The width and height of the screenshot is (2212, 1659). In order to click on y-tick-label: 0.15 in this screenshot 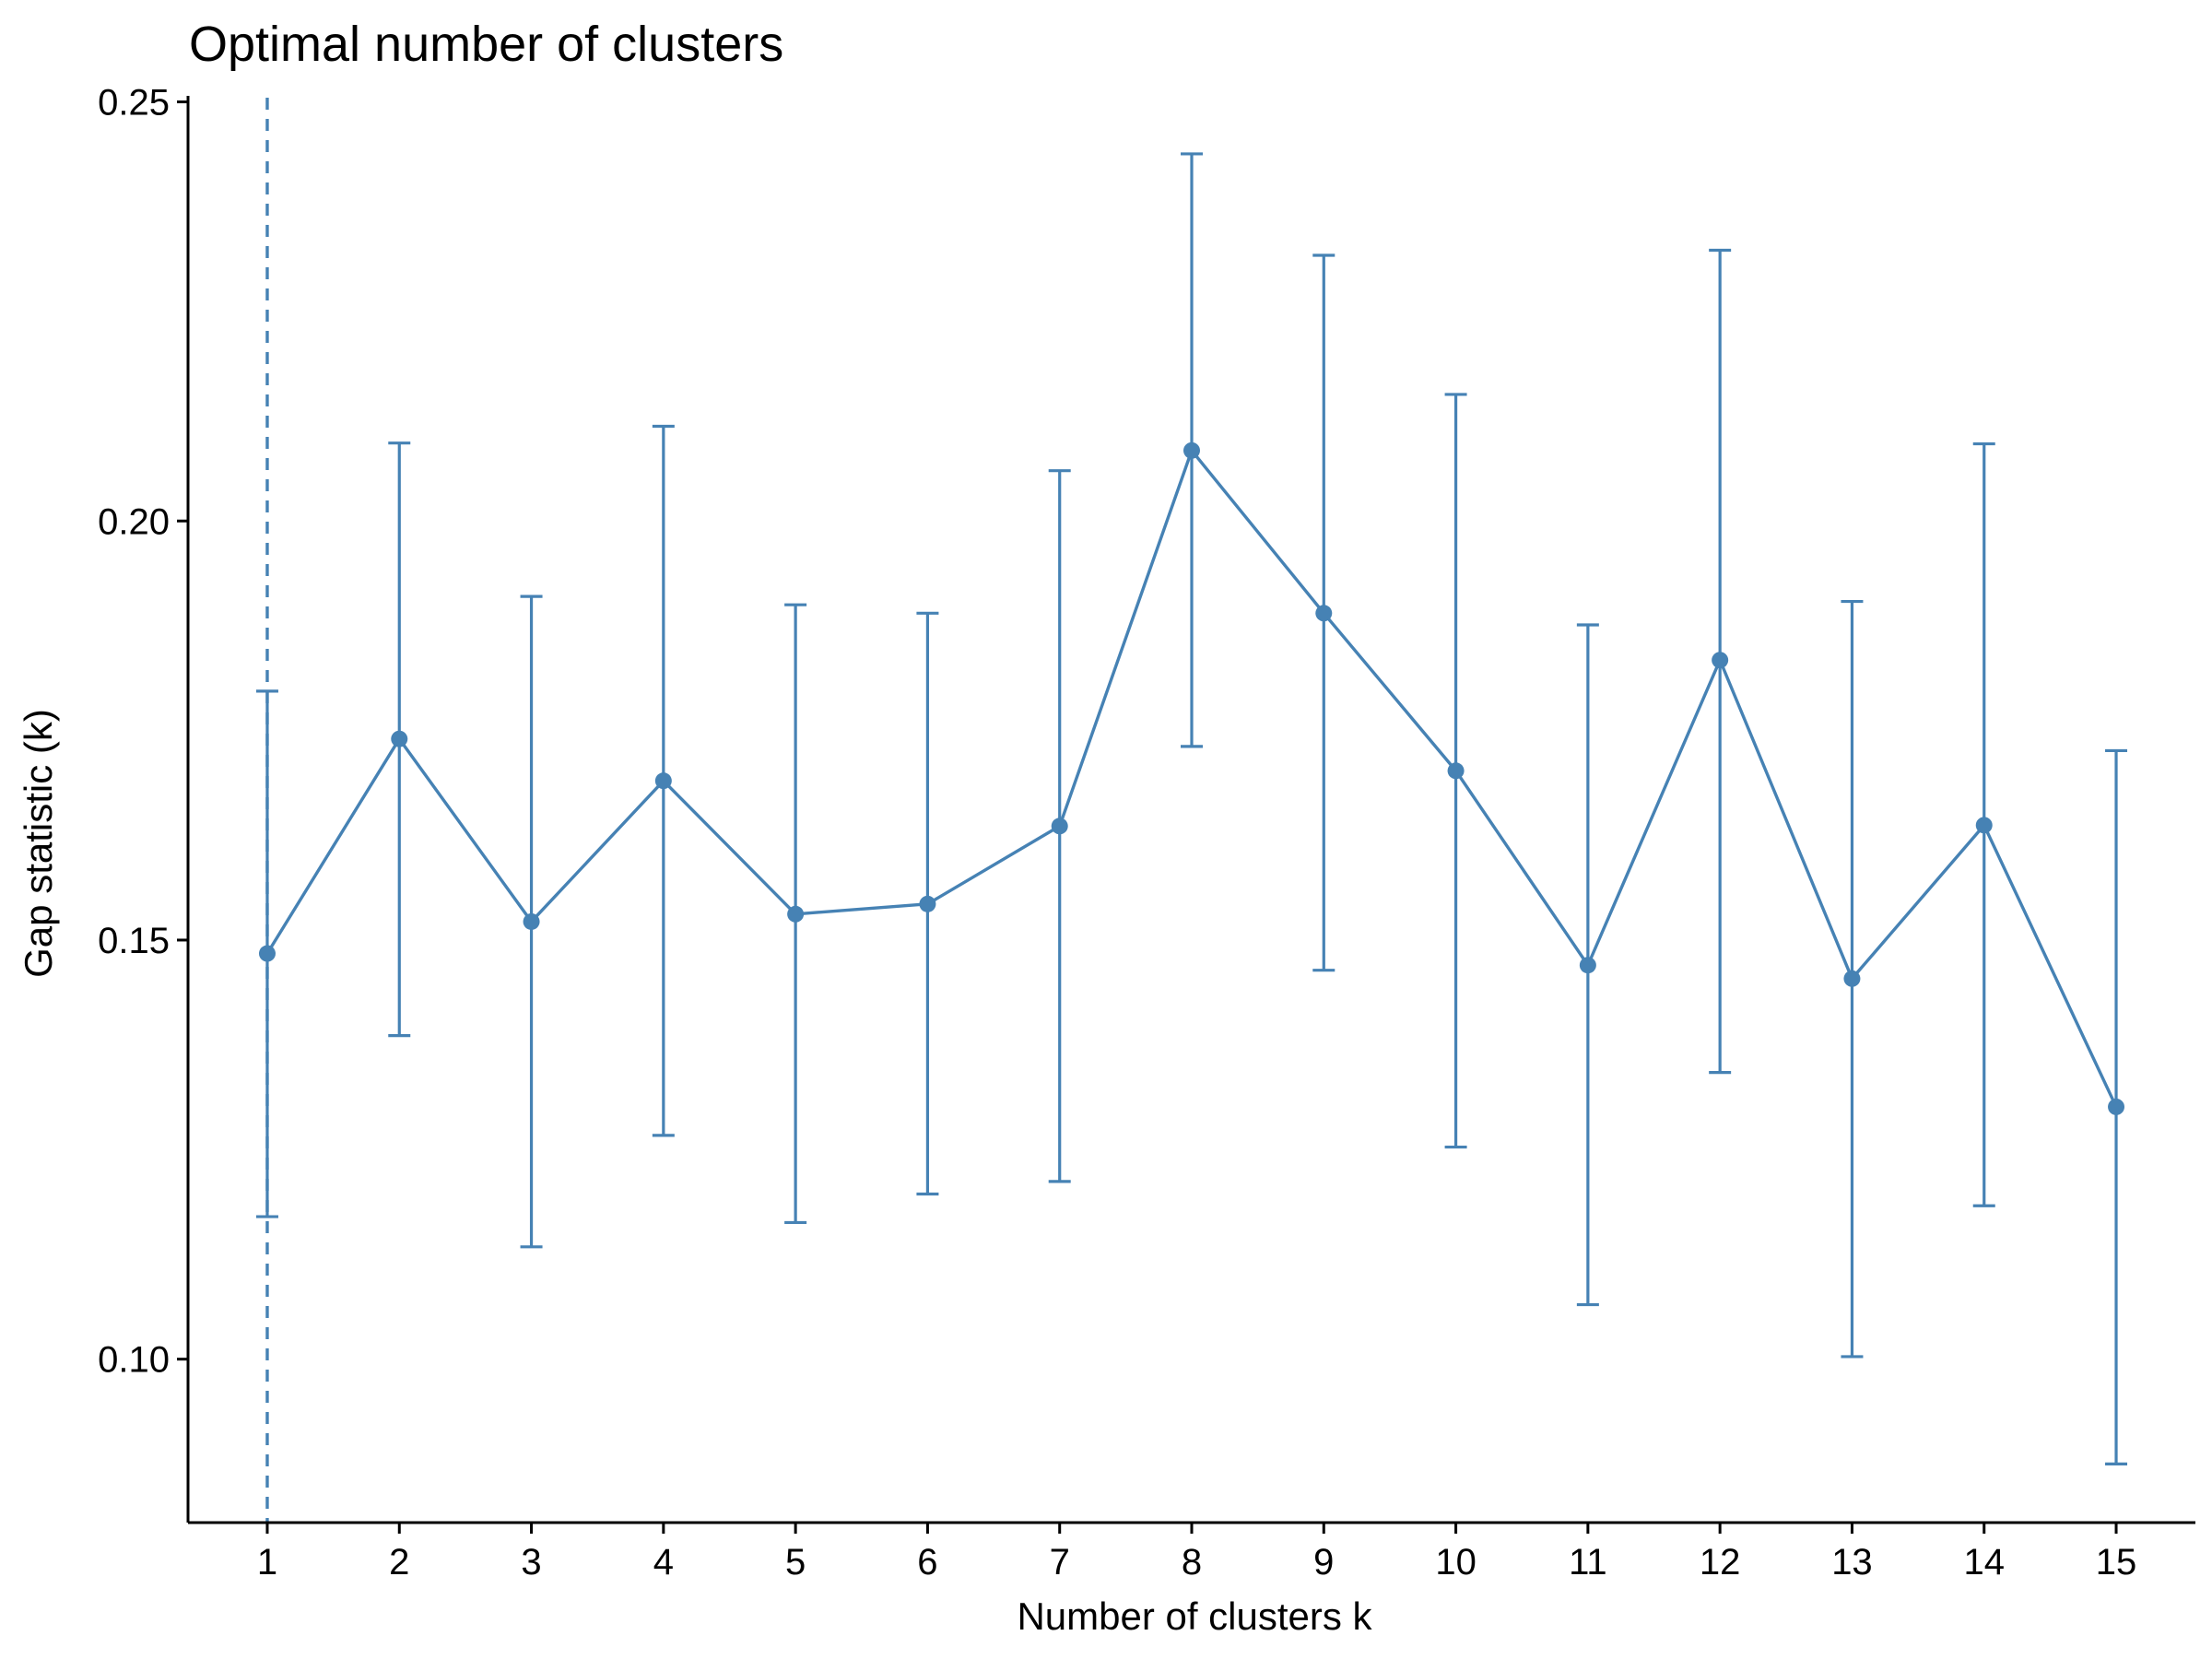, I will do `click(134, 941)`.